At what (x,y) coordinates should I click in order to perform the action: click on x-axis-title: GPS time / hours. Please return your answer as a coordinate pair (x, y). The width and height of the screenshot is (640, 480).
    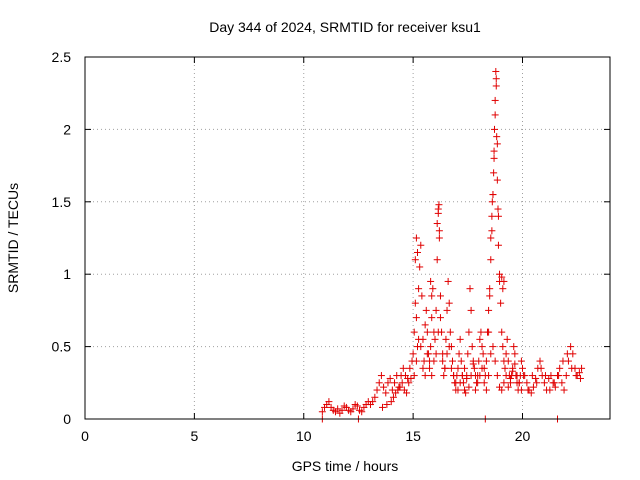
    Looking at the image, I should click on (345, 466).